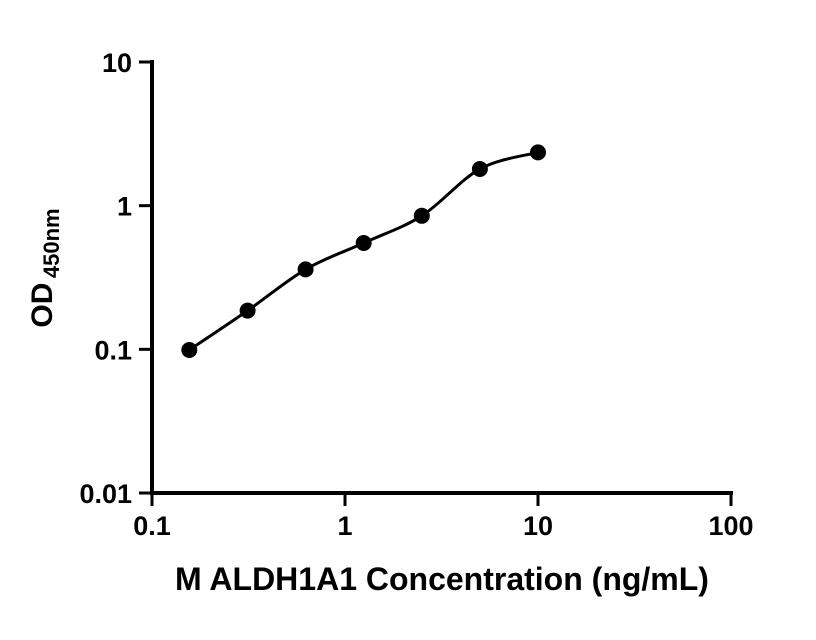 The height and width of the screenshot is (640, 816). What do you see at coordinates (152, 526) in the screenshot?
I see `x-tick-label: 0.1` at bounding box center [152, 526].